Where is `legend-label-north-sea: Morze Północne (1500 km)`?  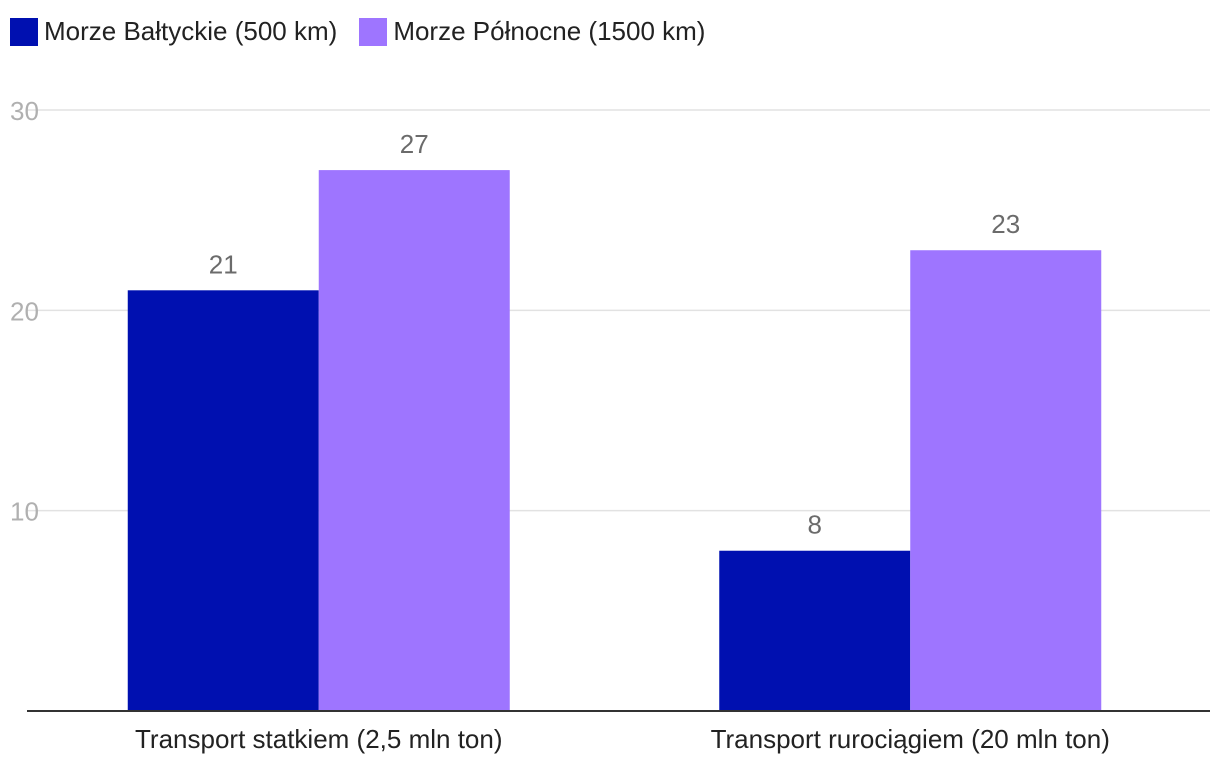 legend-label-north-sea: Morze Północne (1500 km) is located at coordinates (549, 31).